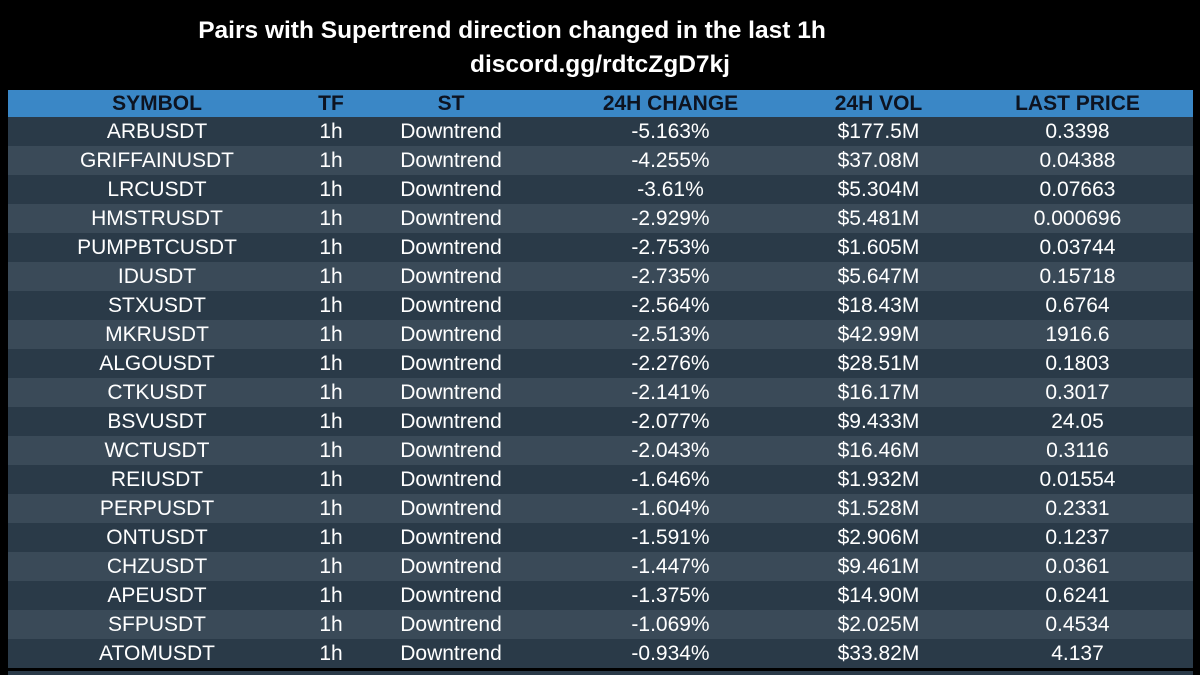  I want to click on cell-last-price: 0.1803, so click(1077, 363).